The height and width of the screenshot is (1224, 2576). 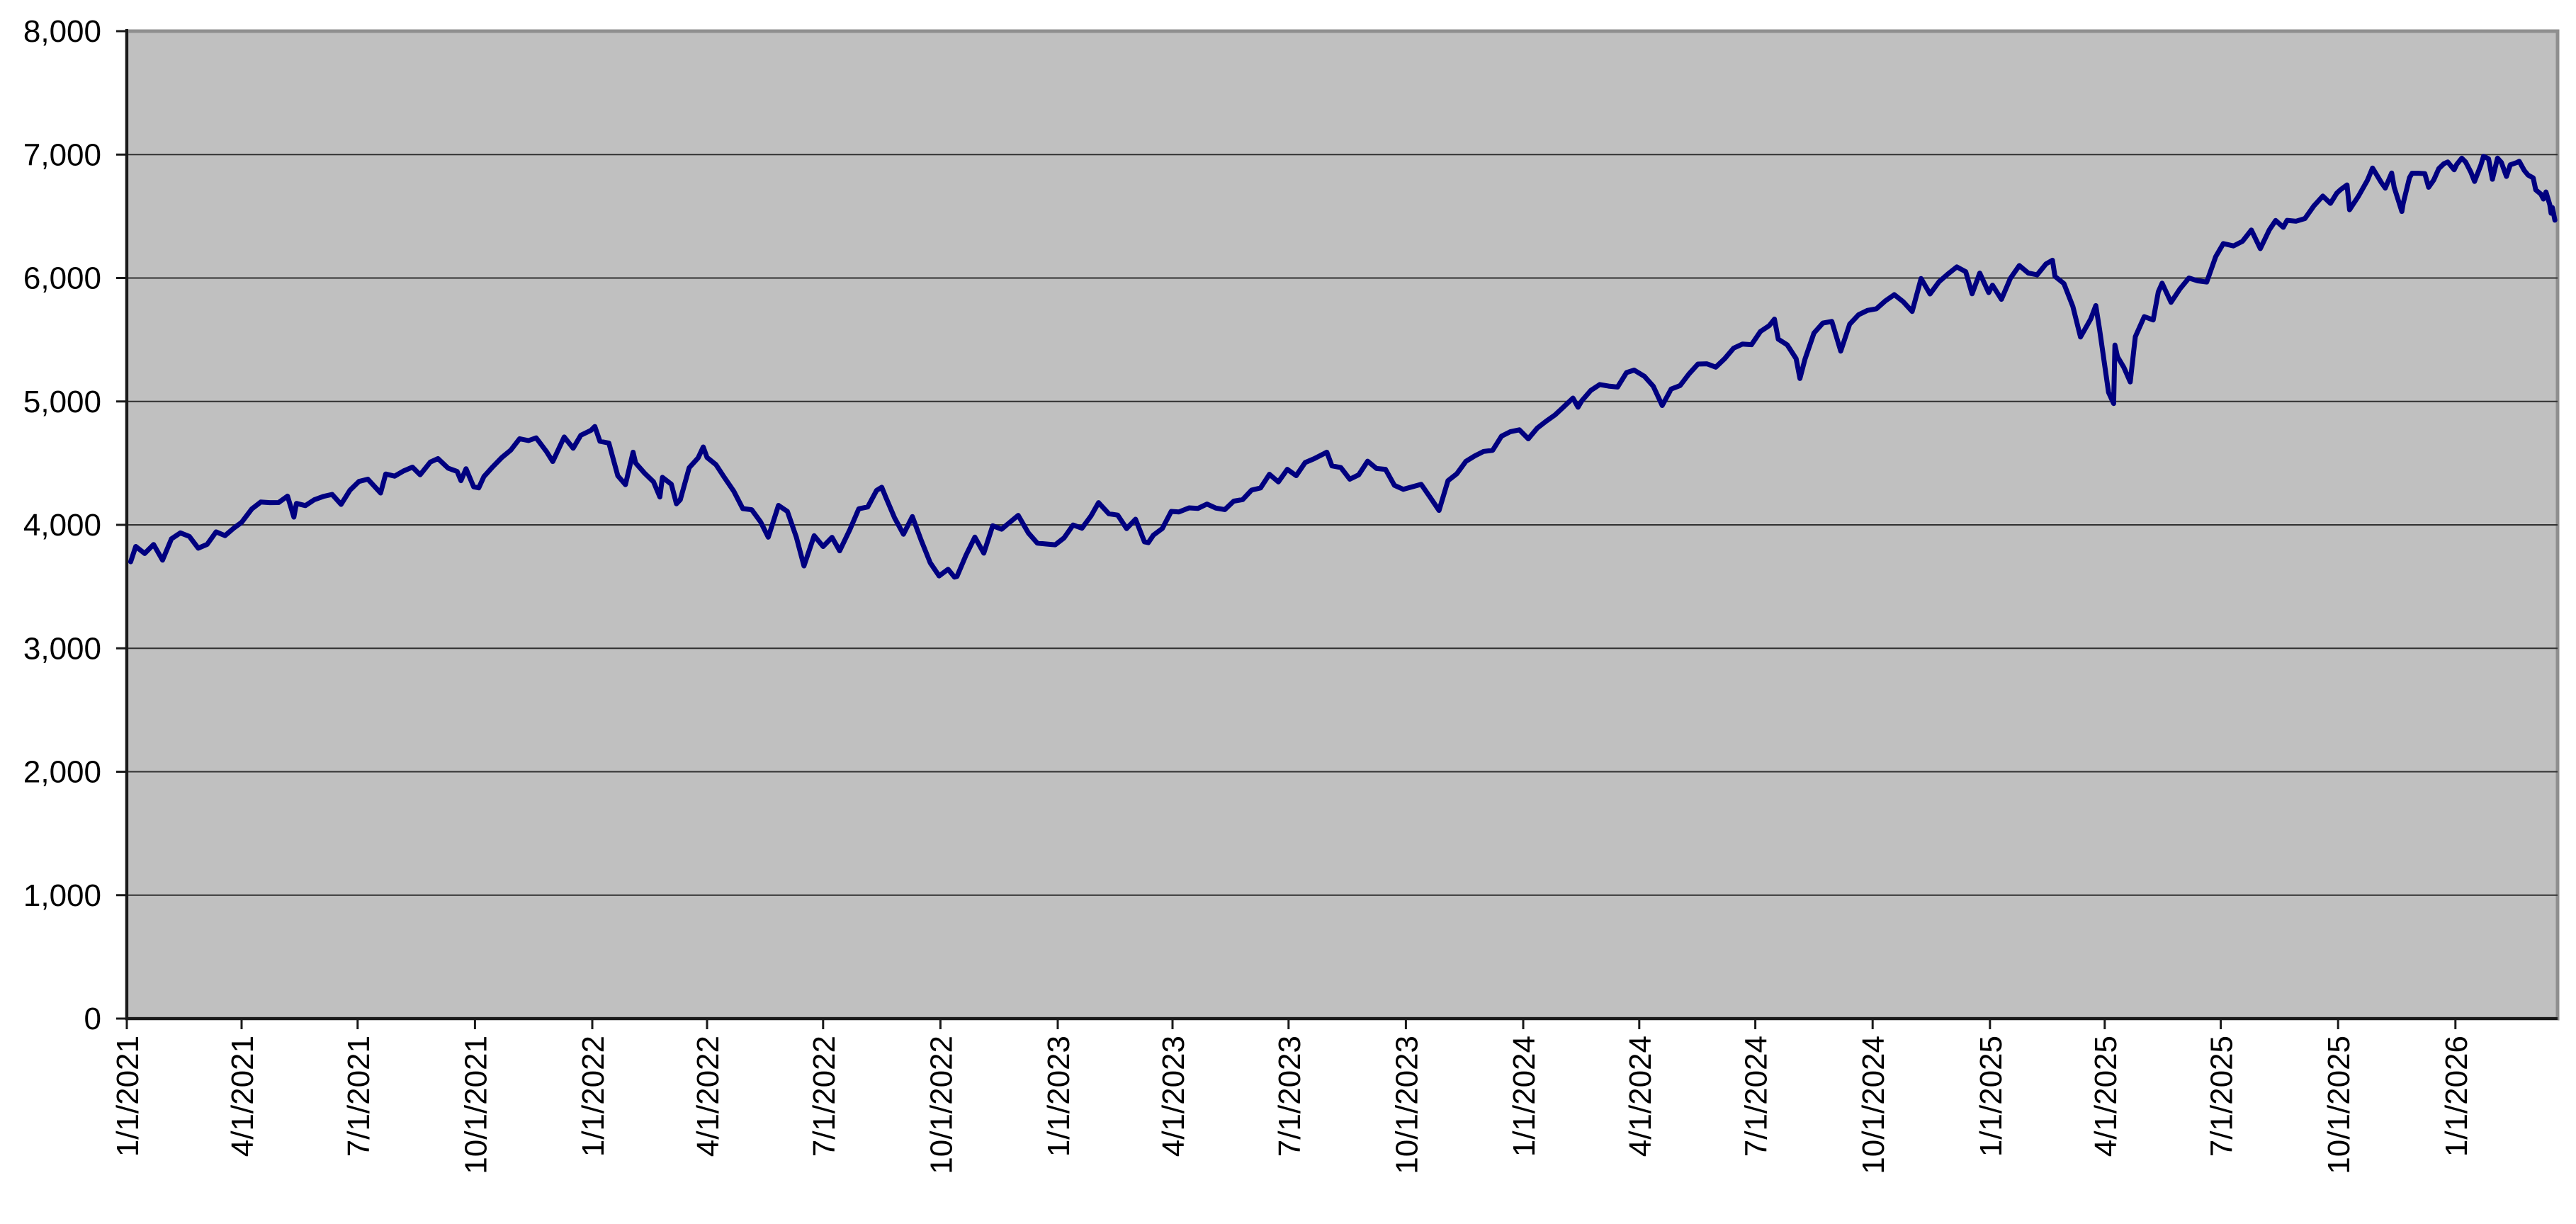 I want to click on x-axis-label: 10/1/2022, so click(x=941, y=1105).